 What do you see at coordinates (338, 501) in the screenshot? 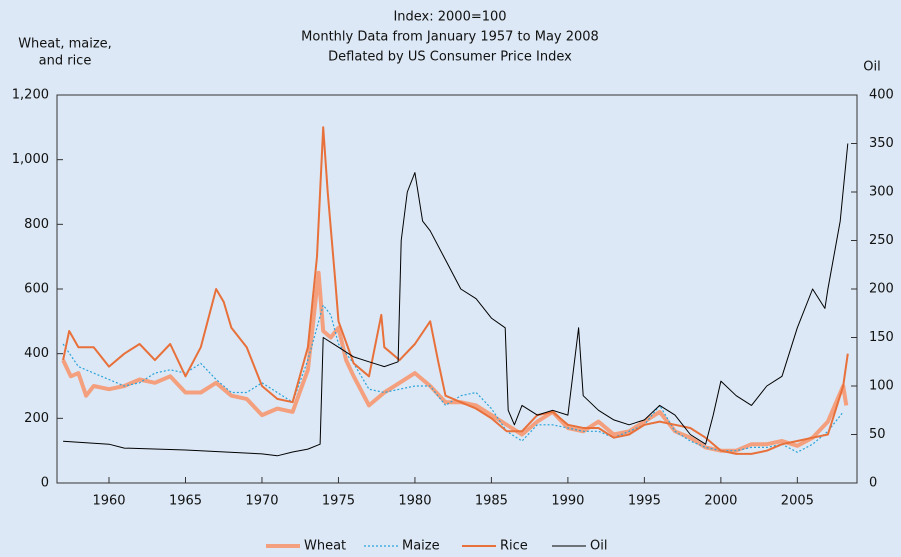
I see `x-tick-label: 1975` at bounding box center [338, 501].